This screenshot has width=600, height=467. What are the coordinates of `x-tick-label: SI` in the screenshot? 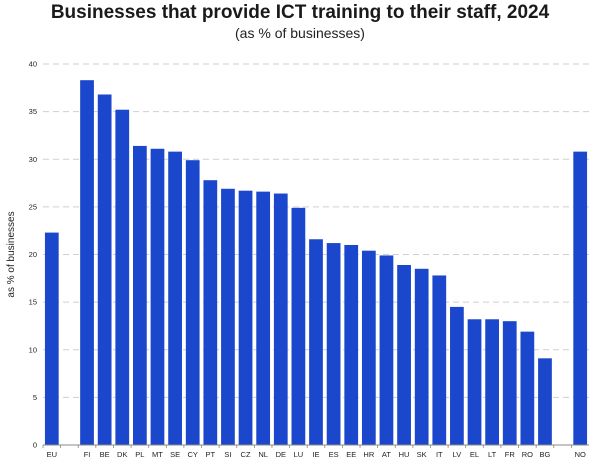 It's located at (227, 454).